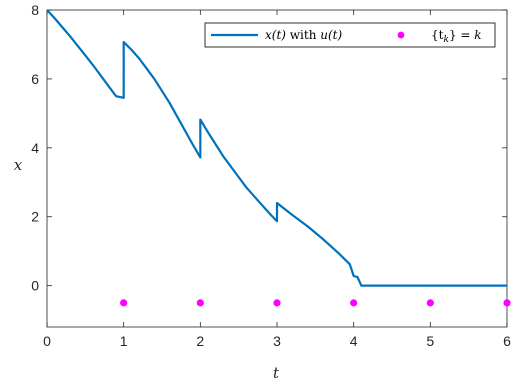 The image size is (511, 382). What do you see at coordinates (430, 341) in the screenshot?
I see `x-tick-label: 5` at bounding box center [430, 341].